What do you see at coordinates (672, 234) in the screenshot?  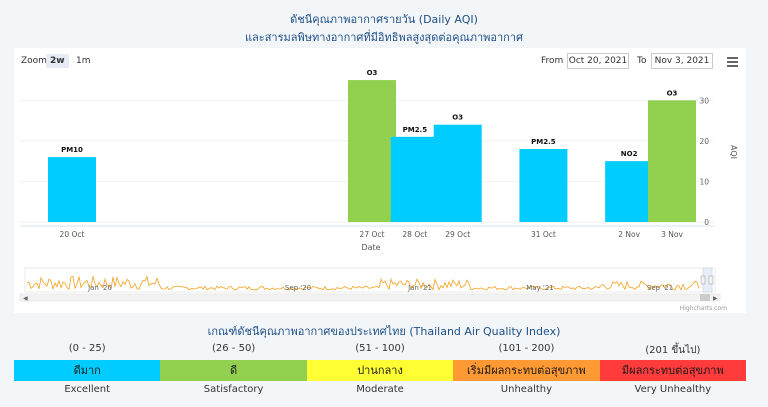 I see `x-tick-label: 3 Nov` at bounding box center [672, 234].